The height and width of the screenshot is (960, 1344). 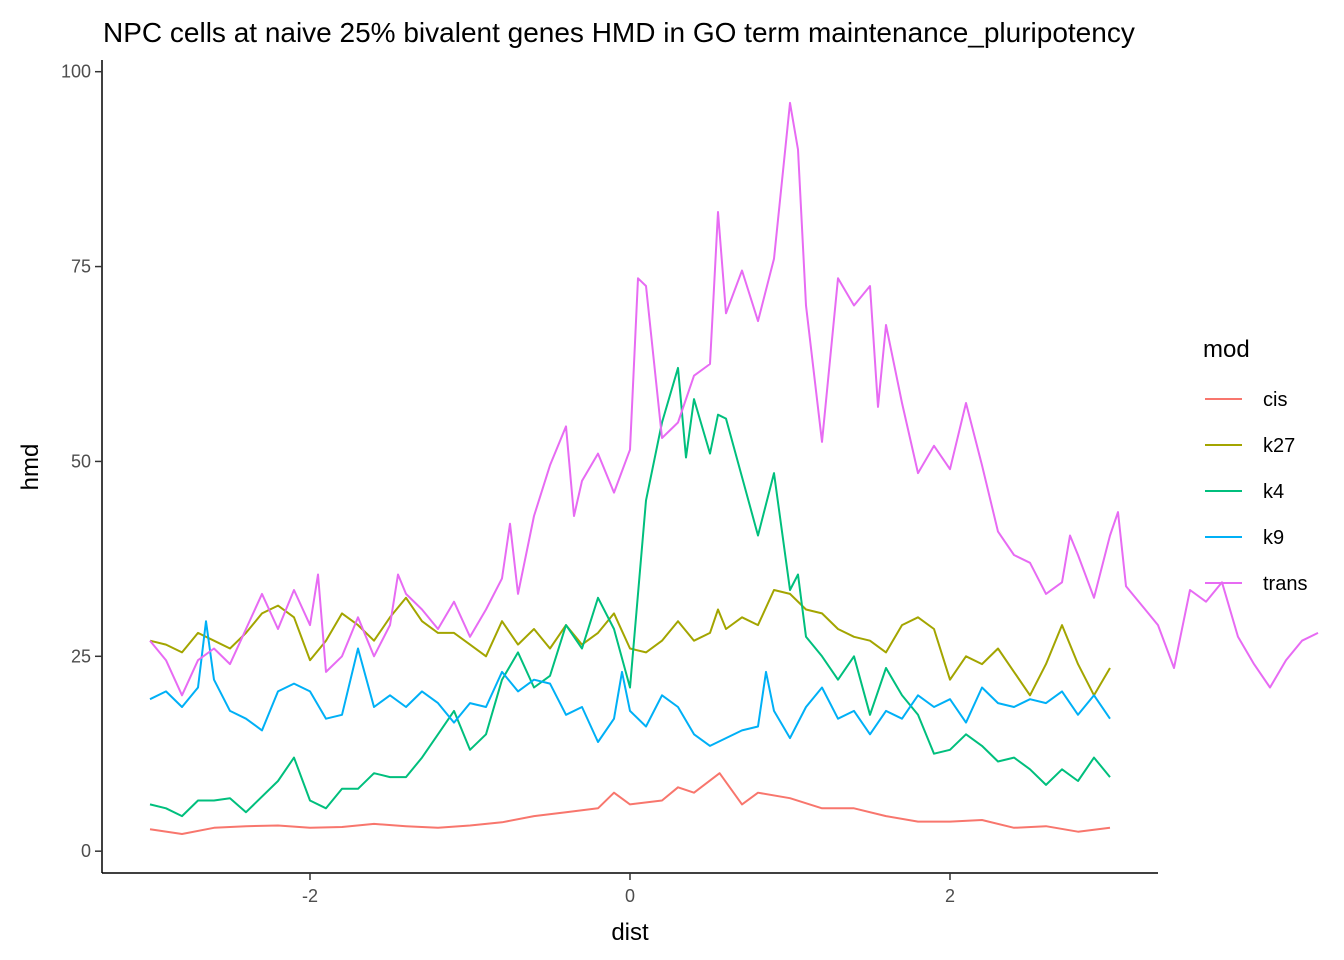 What do you see at coordinates (1273, 538) in the screenshot?
I see `legend-label-k9: k9` at bounding box center [1273, 538].